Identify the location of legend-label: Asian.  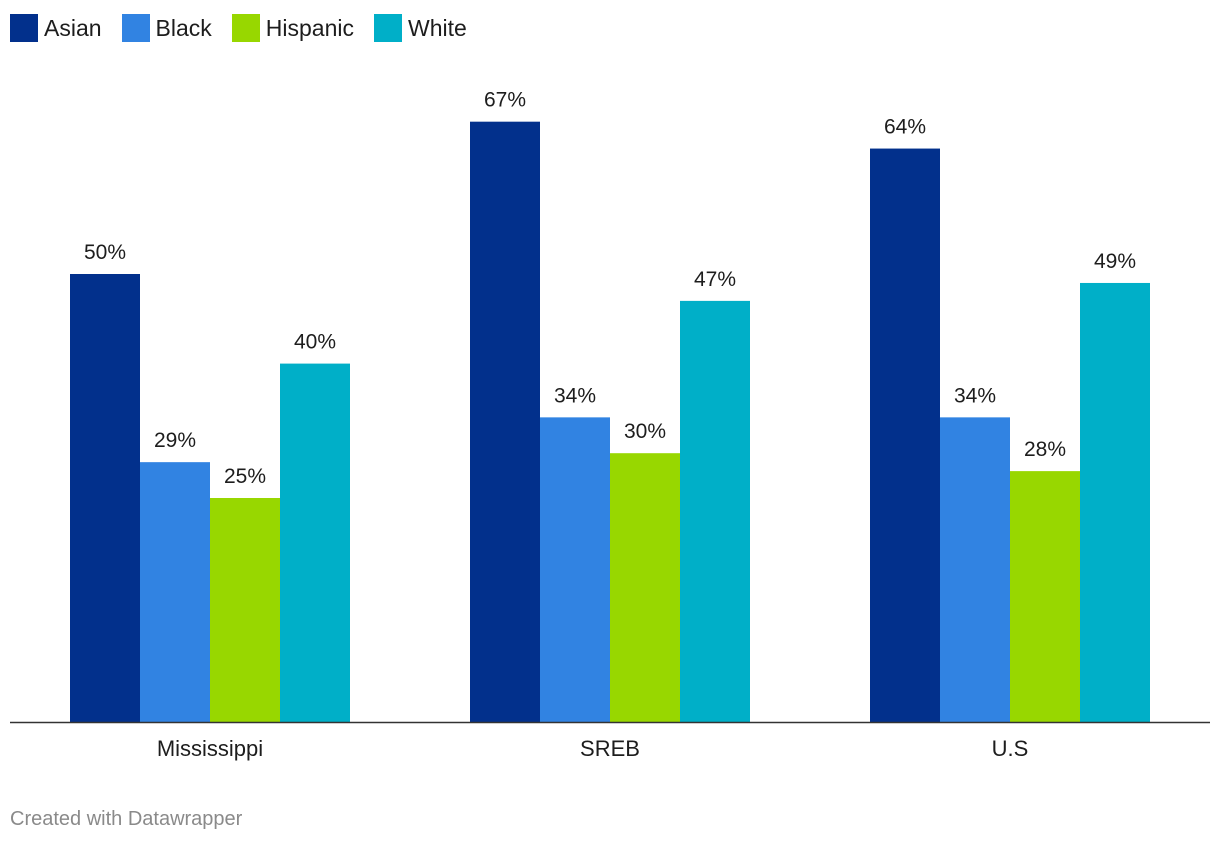
(73, 28).